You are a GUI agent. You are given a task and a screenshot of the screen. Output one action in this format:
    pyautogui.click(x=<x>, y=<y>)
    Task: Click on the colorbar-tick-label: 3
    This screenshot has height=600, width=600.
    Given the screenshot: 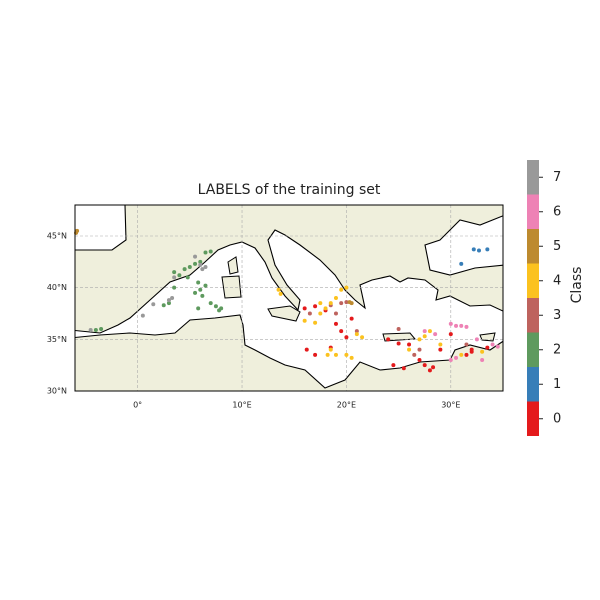 What is the action you would take?
    pyautogui.click(x=557, y=315)
    